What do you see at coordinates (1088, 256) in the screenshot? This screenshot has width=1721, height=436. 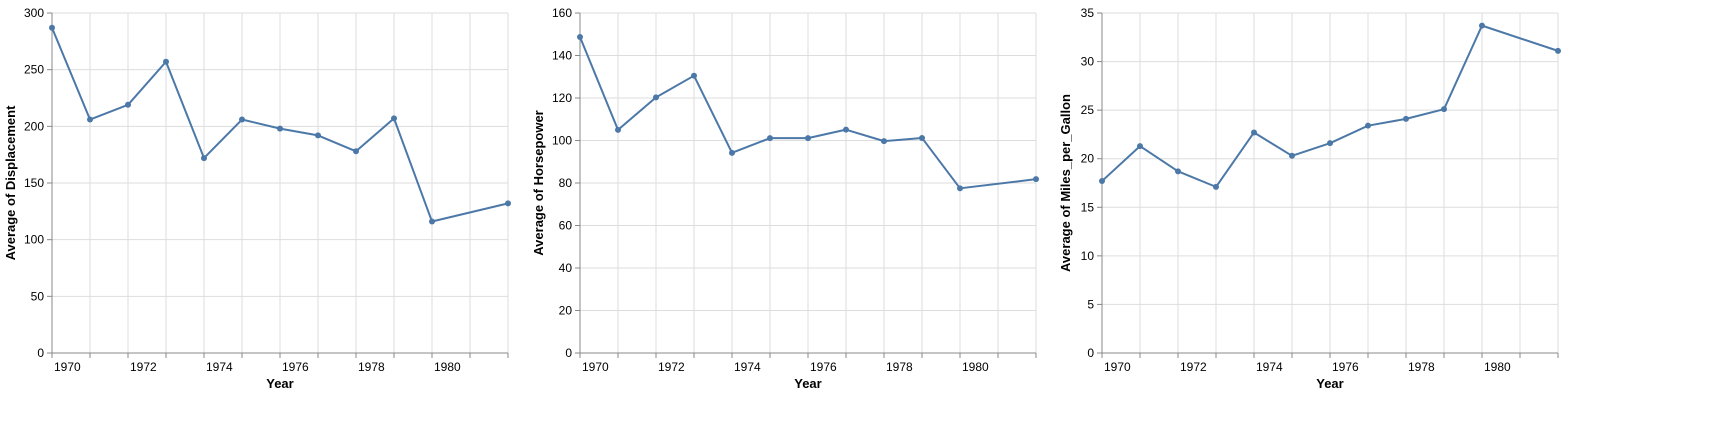 I see `y-tick-label: 10` at bounding box center [1088, 256].